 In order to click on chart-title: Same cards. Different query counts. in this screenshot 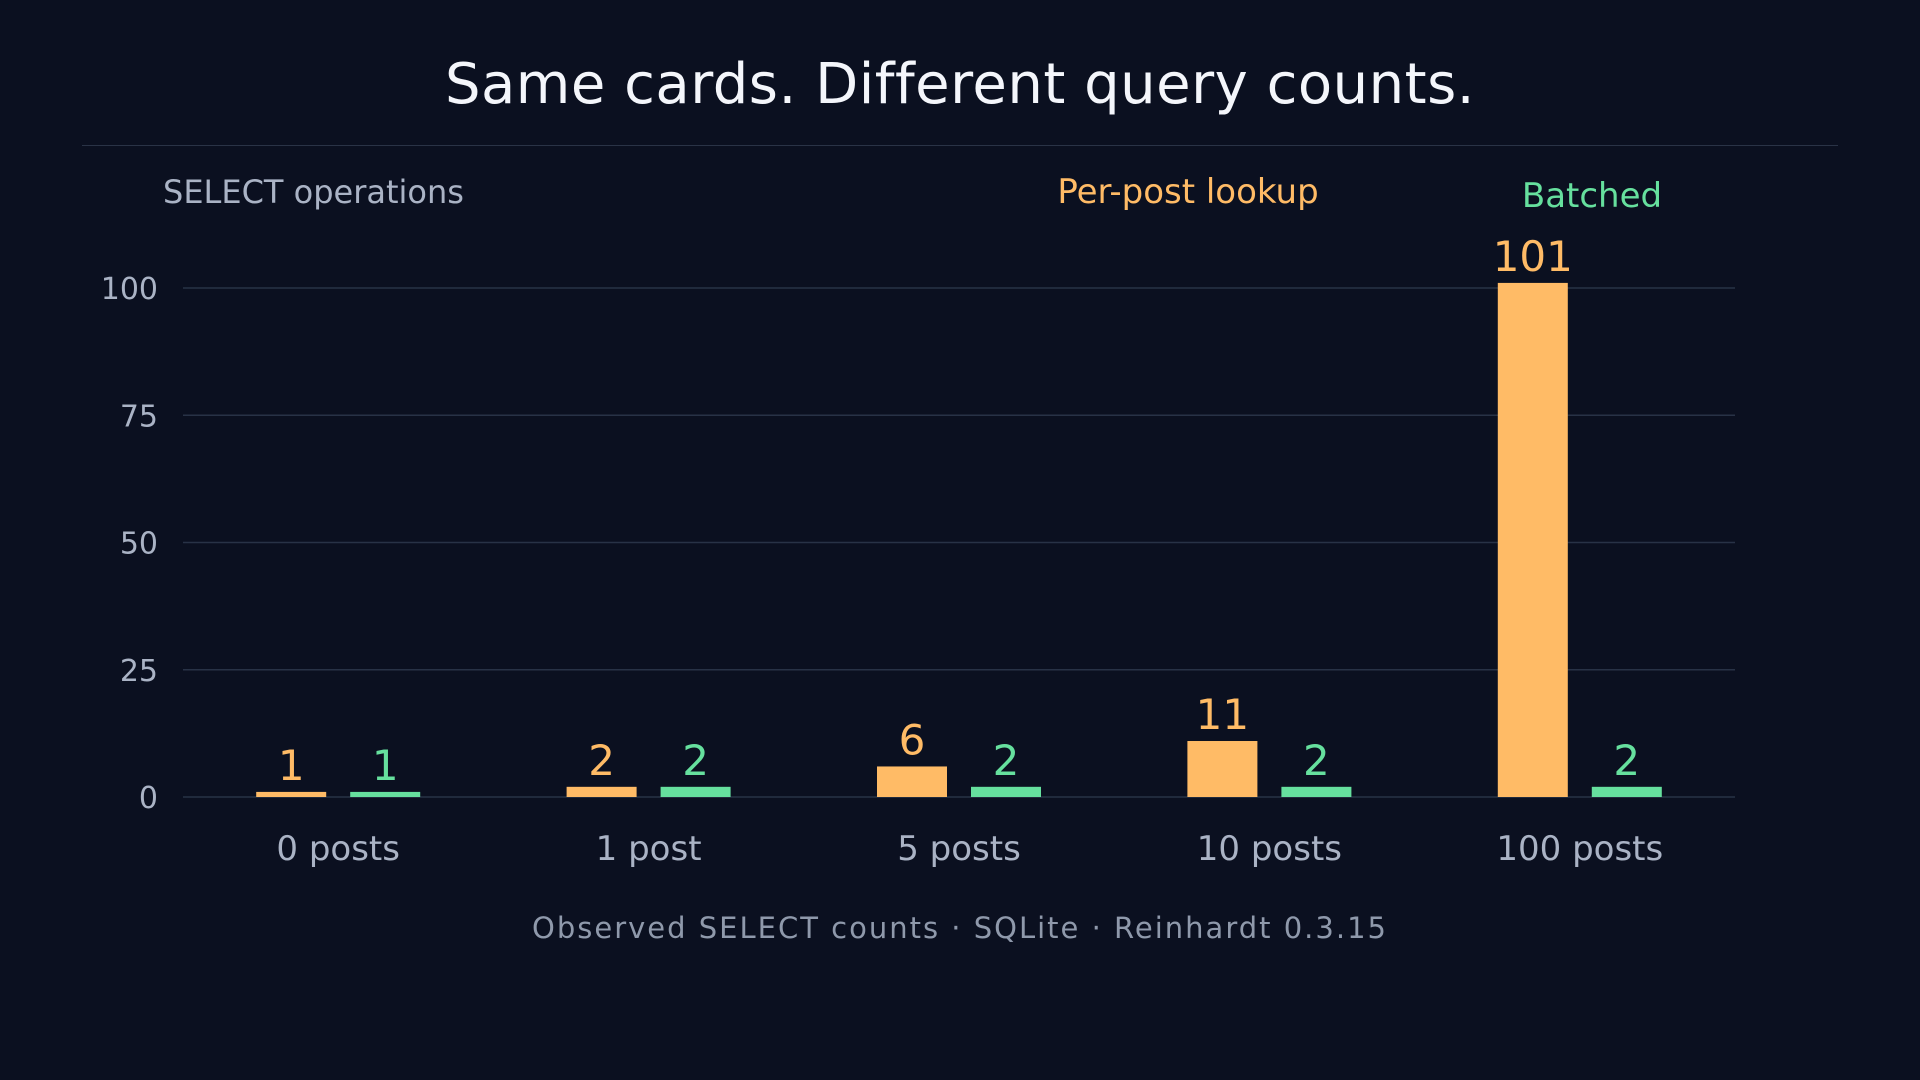, I will do `click(960, 84)`.